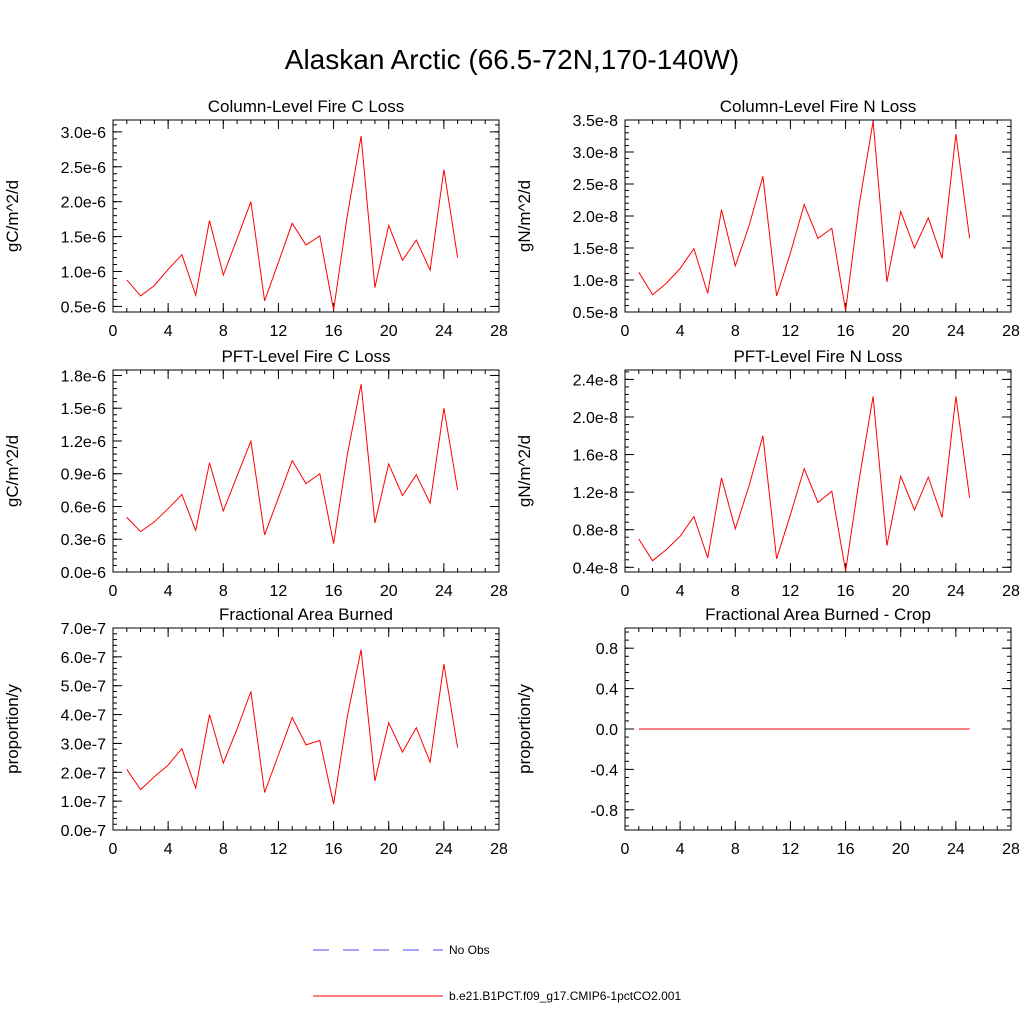 This screenshot has width=1024, height=1024. I want to click on y-tick-label: 6.0e-7, so click(83, 658).